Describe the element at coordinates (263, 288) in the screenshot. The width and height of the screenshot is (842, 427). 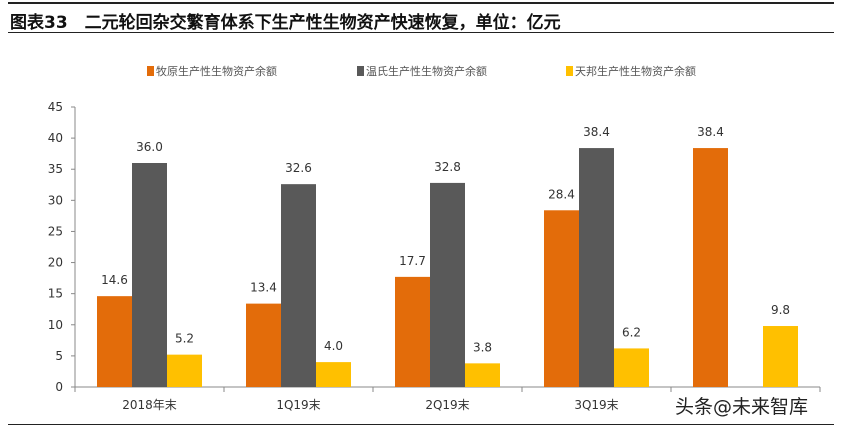
I see `data-label: 13.4` at that location.